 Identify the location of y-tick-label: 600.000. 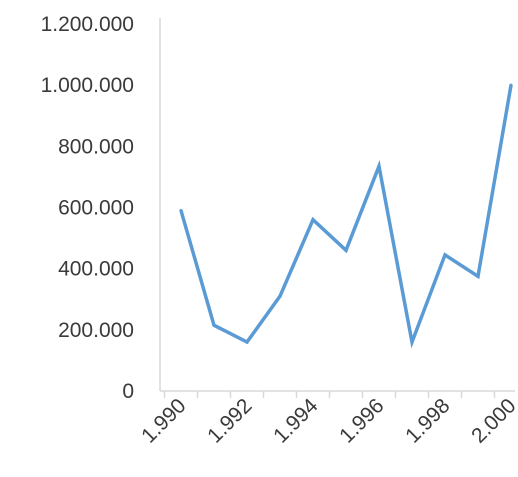
(96, 208).